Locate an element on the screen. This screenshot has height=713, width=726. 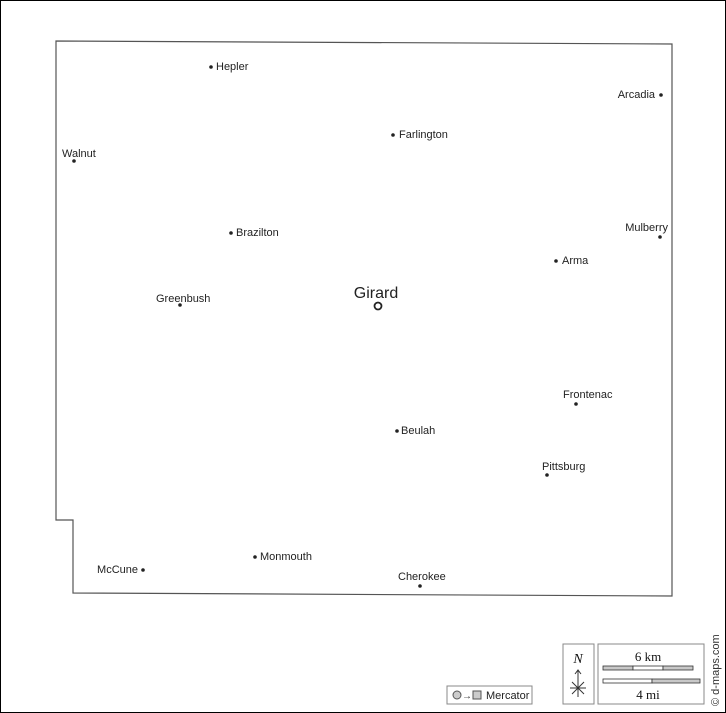
place-label: Farlington is located at coordinates (423, 135).